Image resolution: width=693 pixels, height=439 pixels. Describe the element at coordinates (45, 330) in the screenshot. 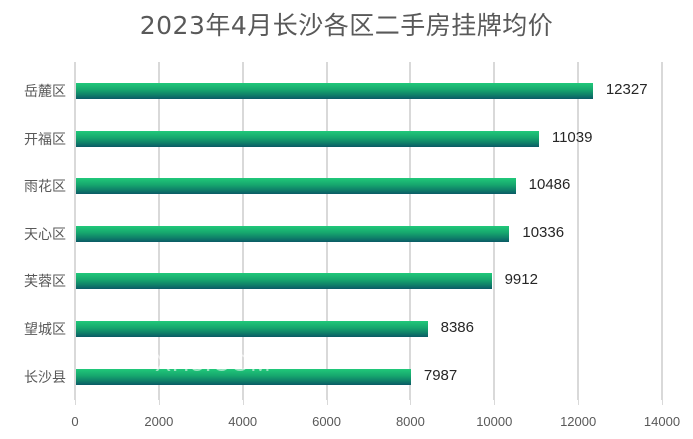

I see `category-label: 望城区` at that location.